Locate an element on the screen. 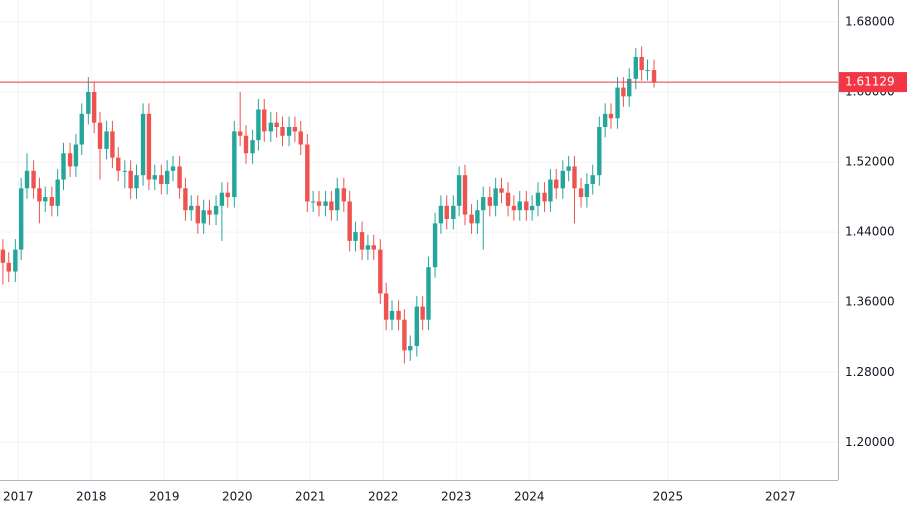 The height and width of the screenshot is (510, 907). x-tick-label: 2017 is located at coordinates (18, 497).